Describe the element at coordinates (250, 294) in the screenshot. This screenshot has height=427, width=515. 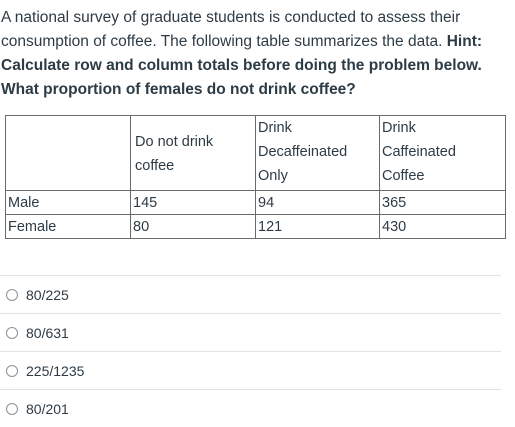
I see `answer-option: 80/225` at that location.